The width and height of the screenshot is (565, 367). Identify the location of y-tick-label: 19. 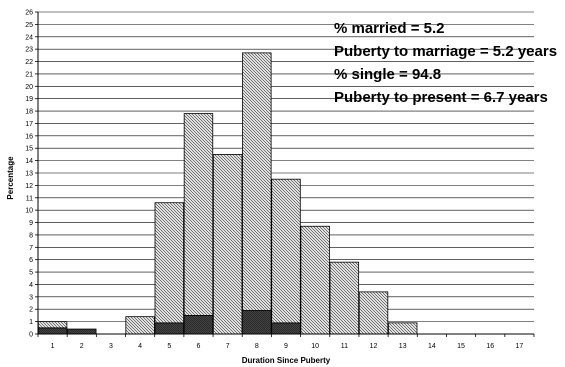
(29, 99).